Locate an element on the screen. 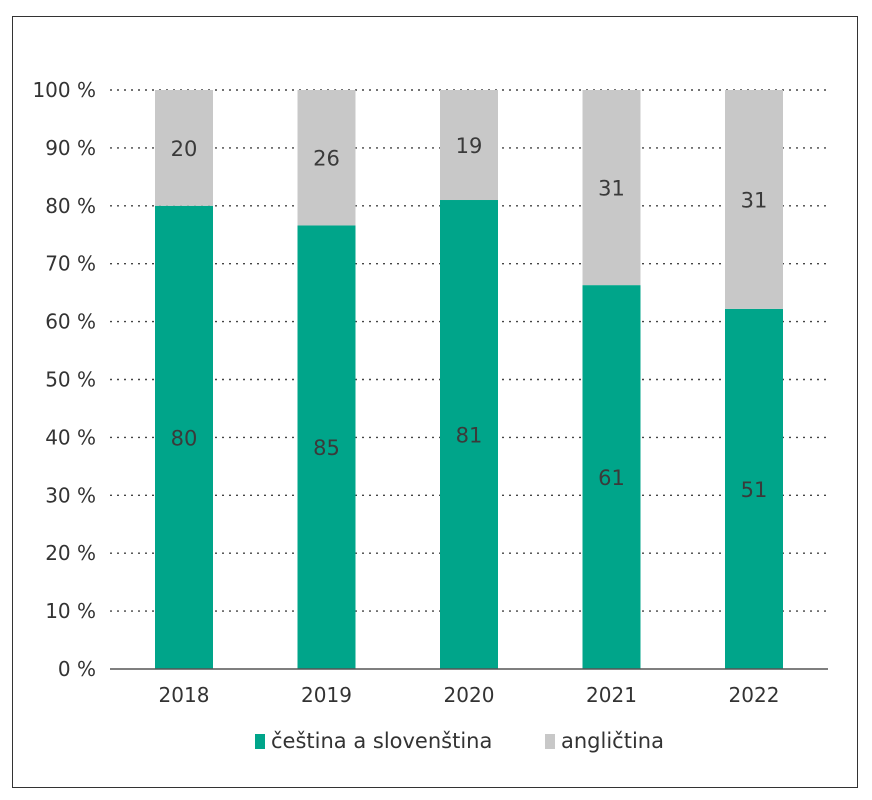 The width and height of the screenshot is (872, 800). y-tick-label: 40 % is located at coordinates (70, 437).